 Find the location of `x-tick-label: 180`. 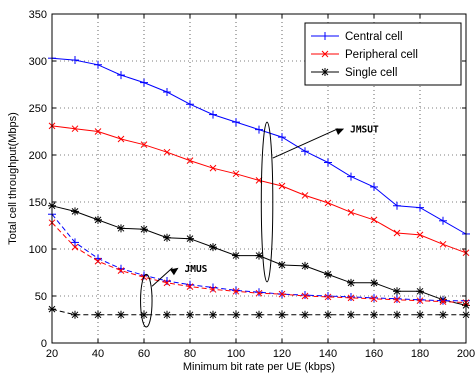

x-tick-label: 180 is located at coordinates (420, 354).